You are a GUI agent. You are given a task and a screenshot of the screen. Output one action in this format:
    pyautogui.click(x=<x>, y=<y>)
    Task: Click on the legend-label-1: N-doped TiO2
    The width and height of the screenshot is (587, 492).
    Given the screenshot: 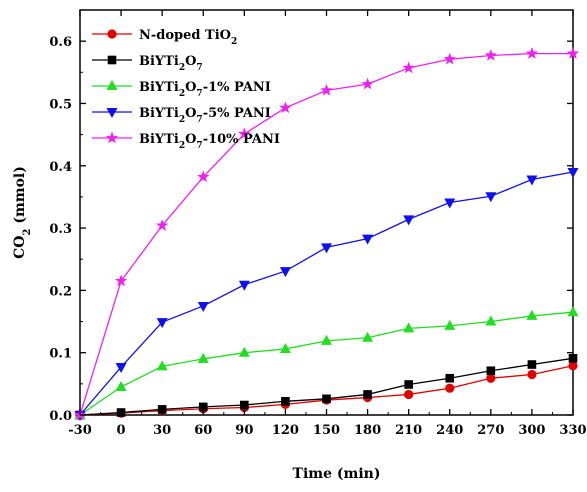 What is the action you would take?
    pyautogui.click(x=188, y=37)
    